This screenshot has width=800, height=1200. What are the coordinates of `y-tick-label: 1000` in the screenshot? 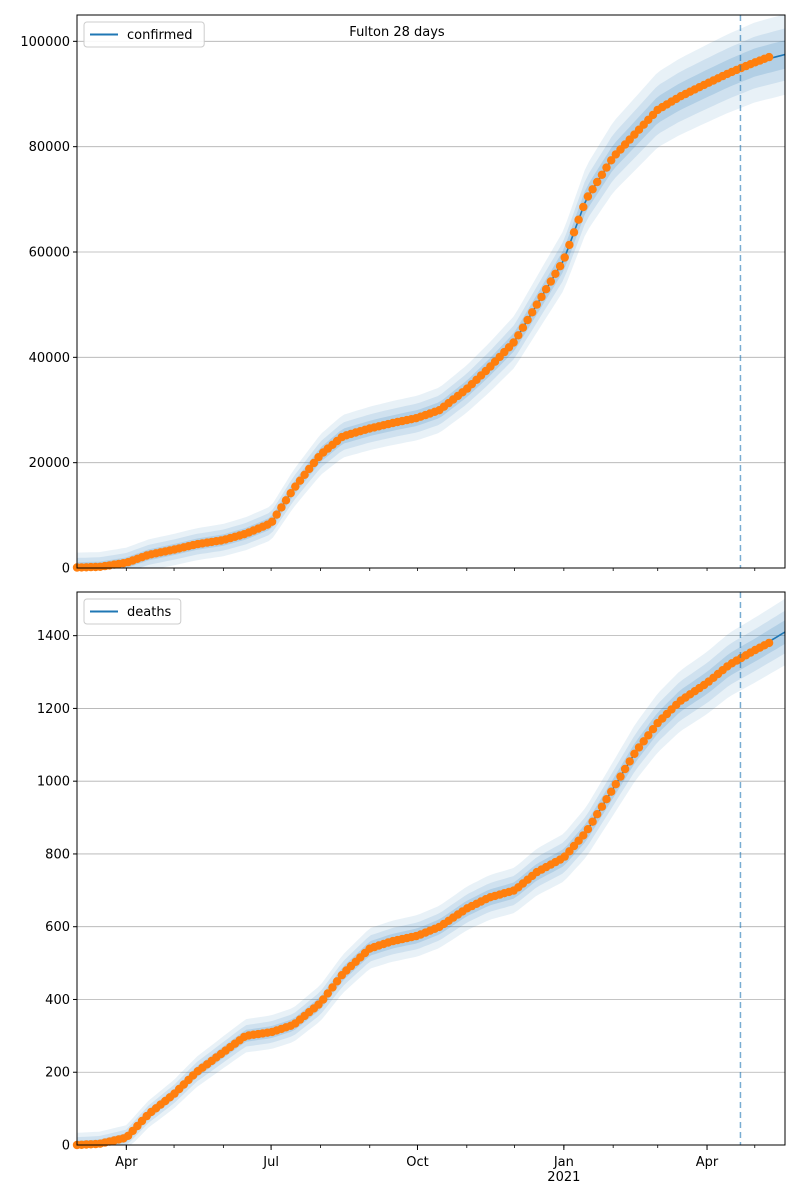 It's located at (53, 782).